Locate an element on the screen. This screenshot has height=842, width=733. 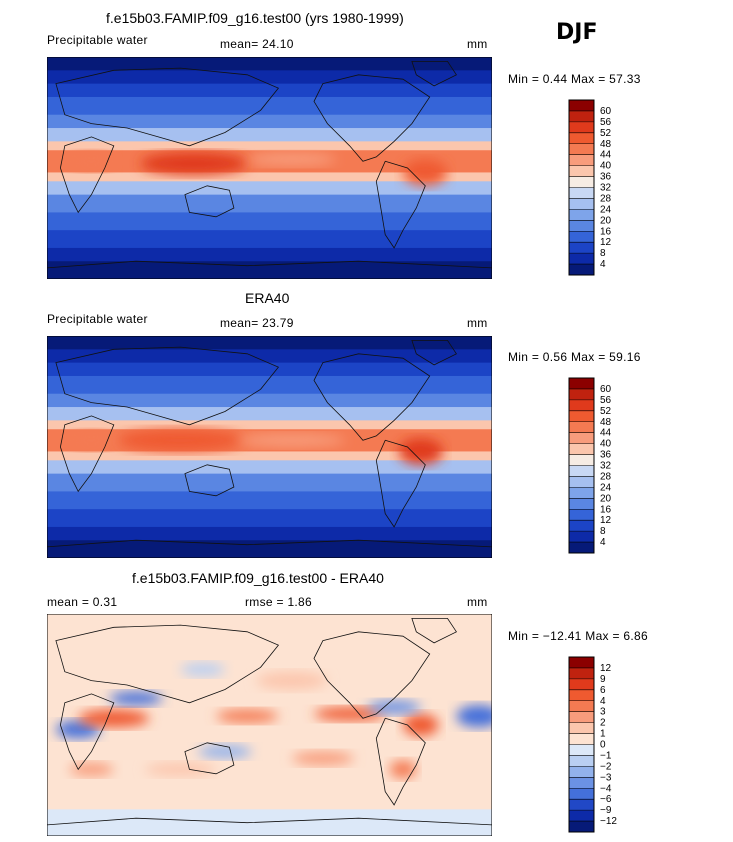
panel3-units: mm is located at coordinates (477, 602).